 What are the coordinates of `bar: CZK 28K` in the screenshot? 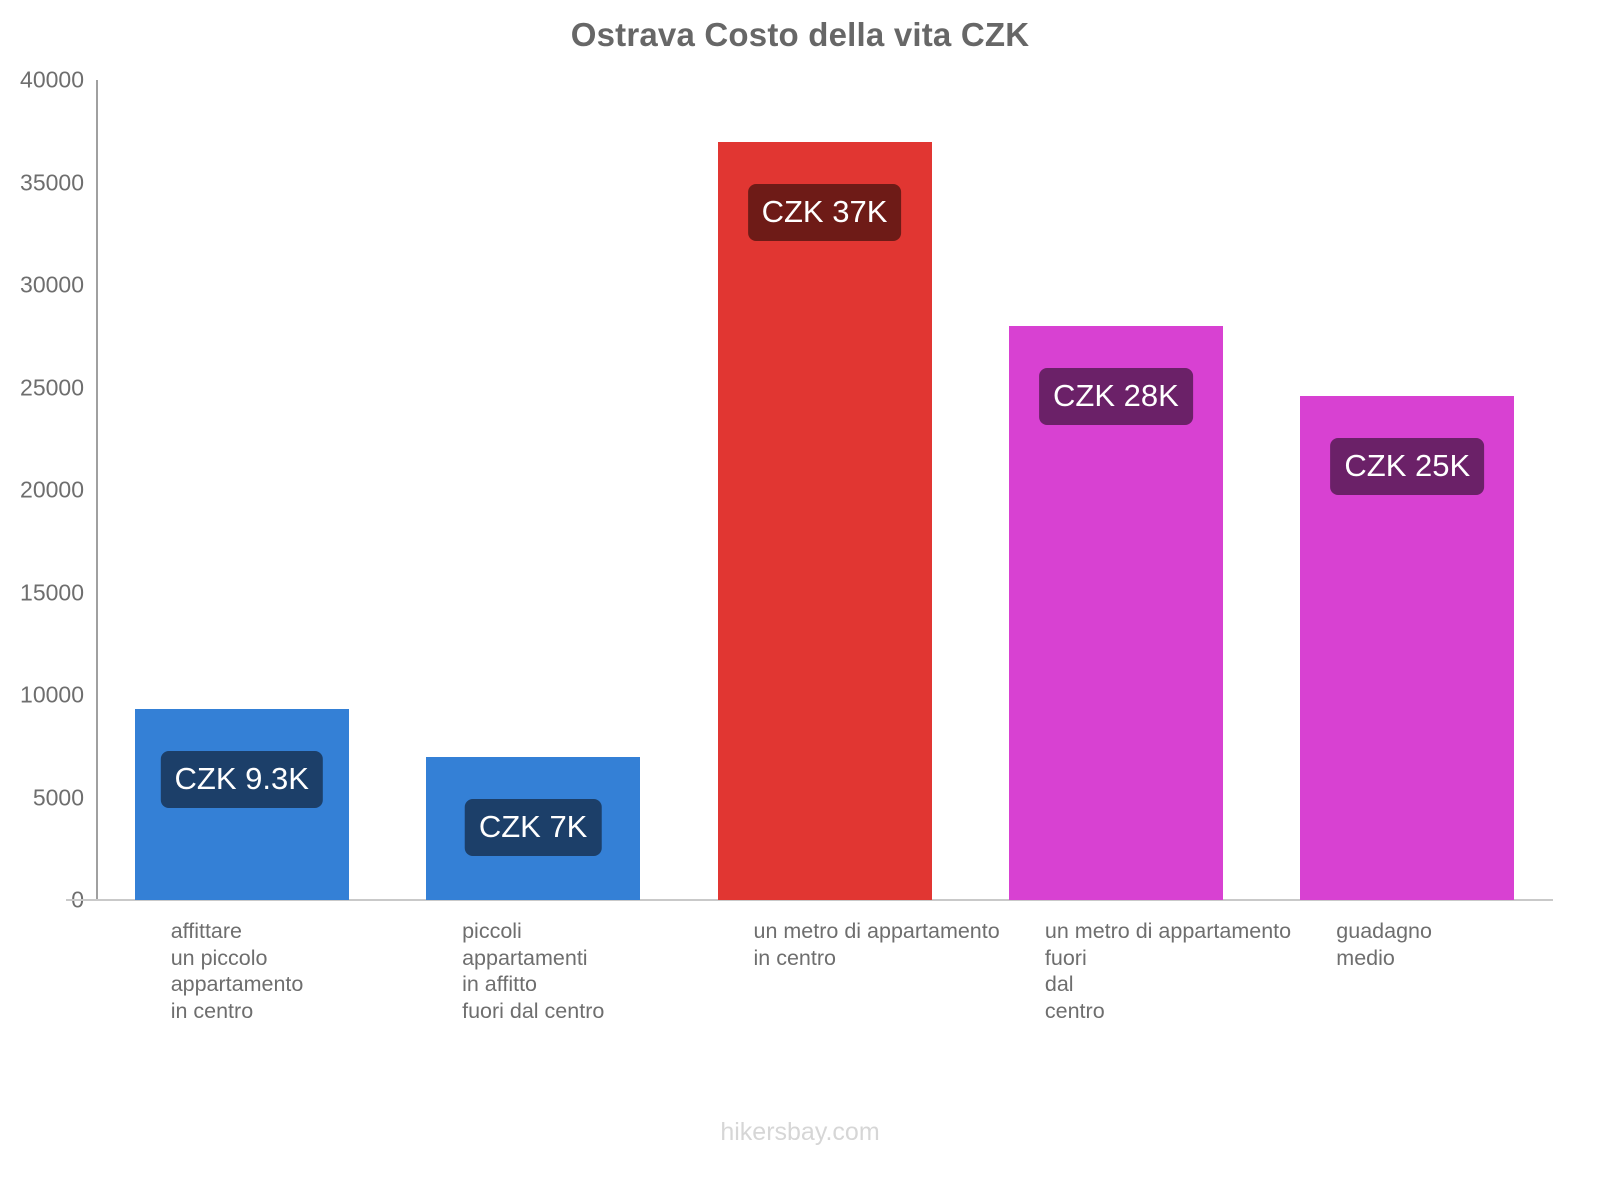 It's located at (1115, 613).